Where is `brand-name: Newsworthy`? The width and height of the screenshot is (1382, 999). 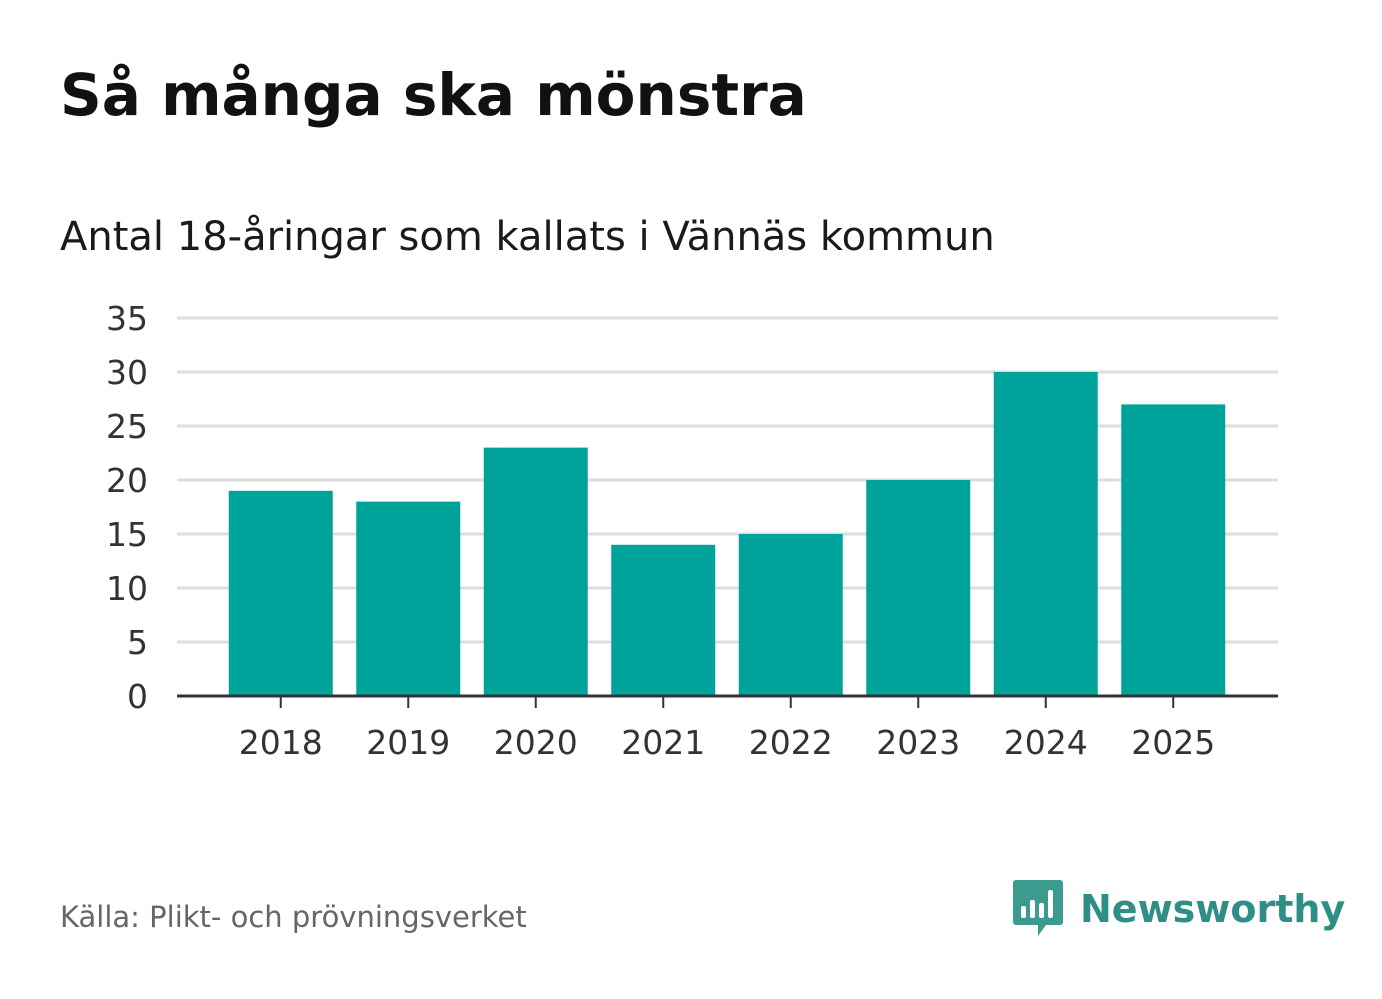
brand-name: Newsworthy is located at coordinates (1213, 909).